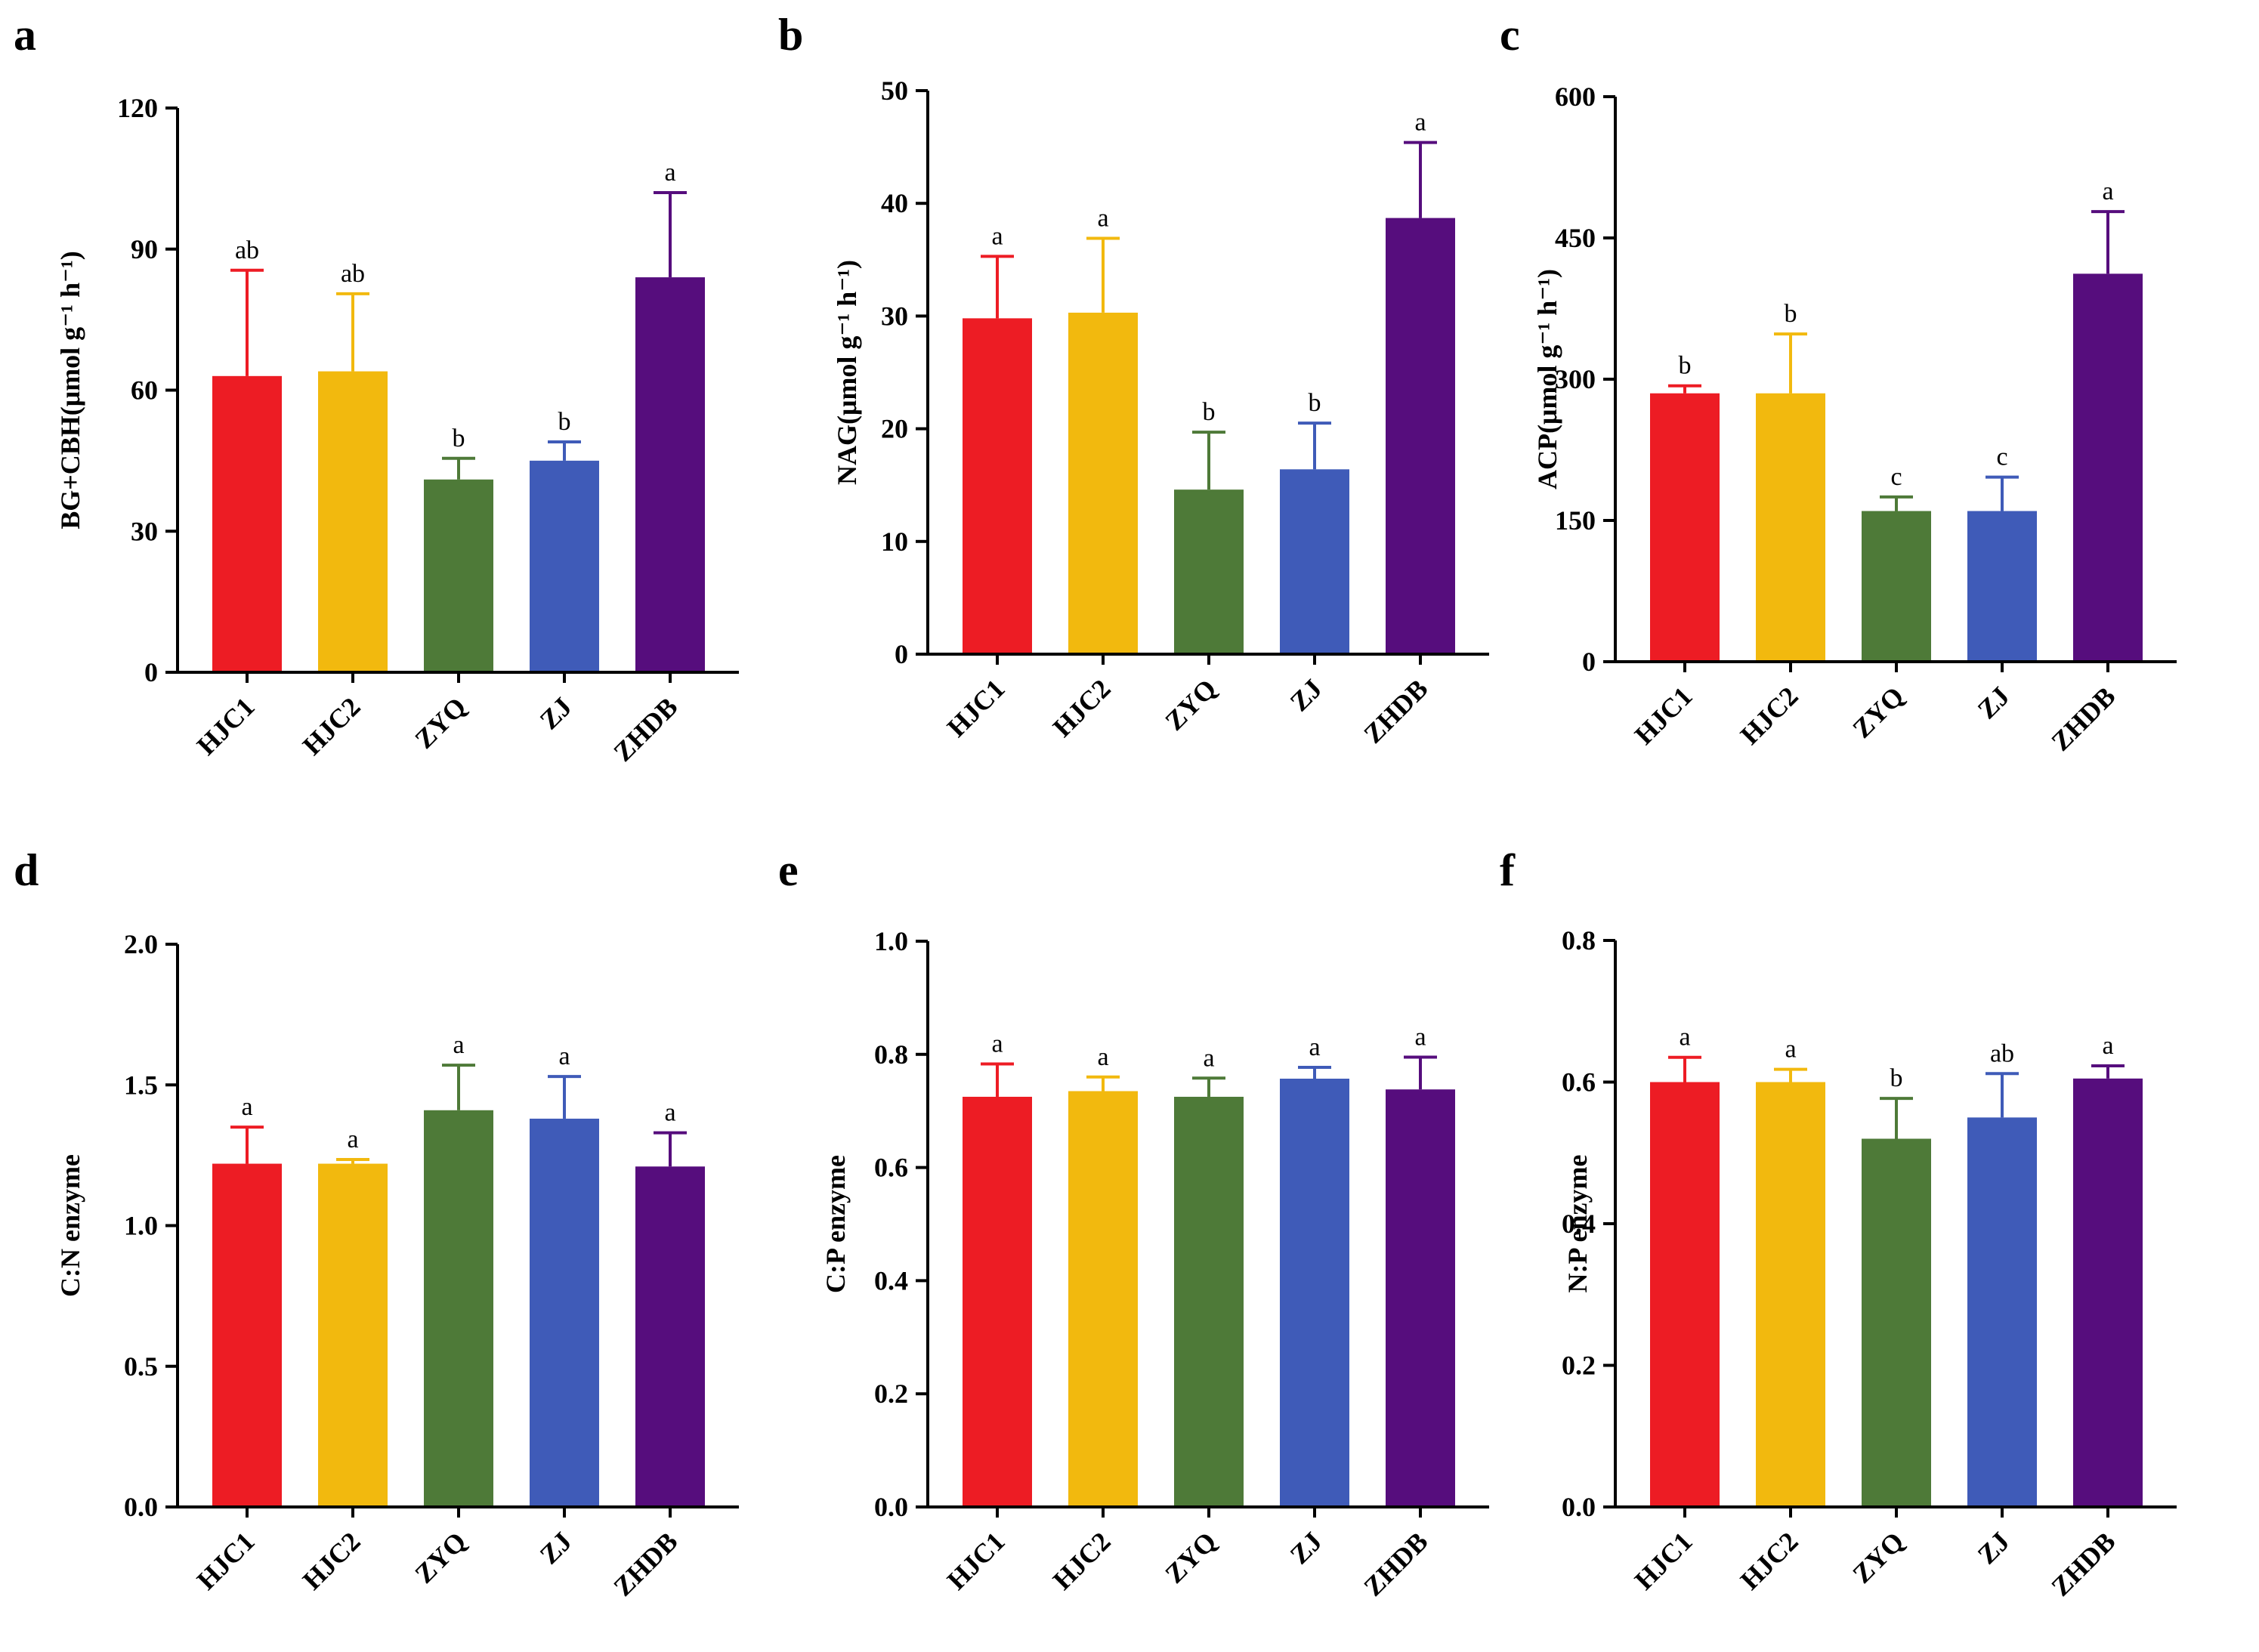  I want to click on y-axis-label: BG+CBH(μmol g⁻¹ h⁻¹), so click(70, 390).